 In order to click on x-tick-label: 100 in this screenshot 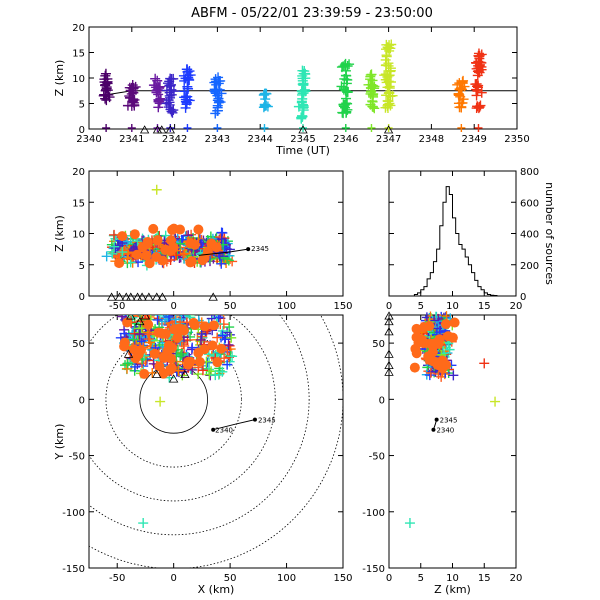, I will do `click(286, 306)`.